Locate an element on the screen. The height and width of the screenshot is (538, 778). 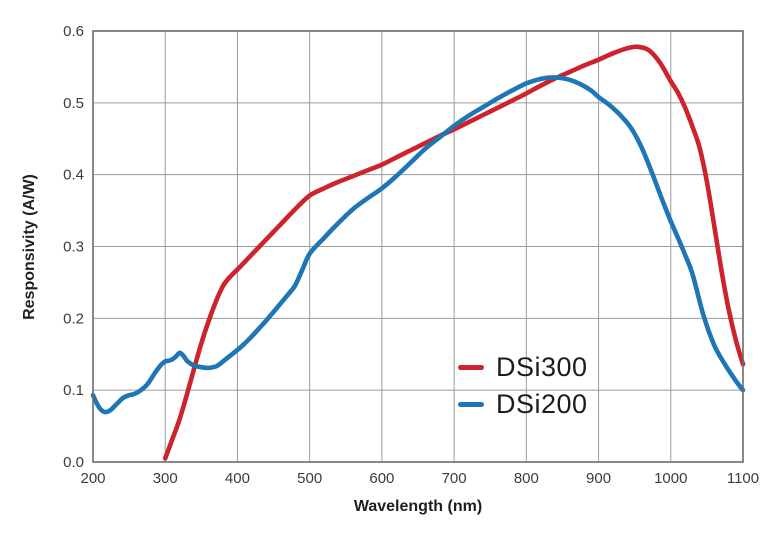
legend-label-dsi300: DSi300 is located at coordinates (542, 367).